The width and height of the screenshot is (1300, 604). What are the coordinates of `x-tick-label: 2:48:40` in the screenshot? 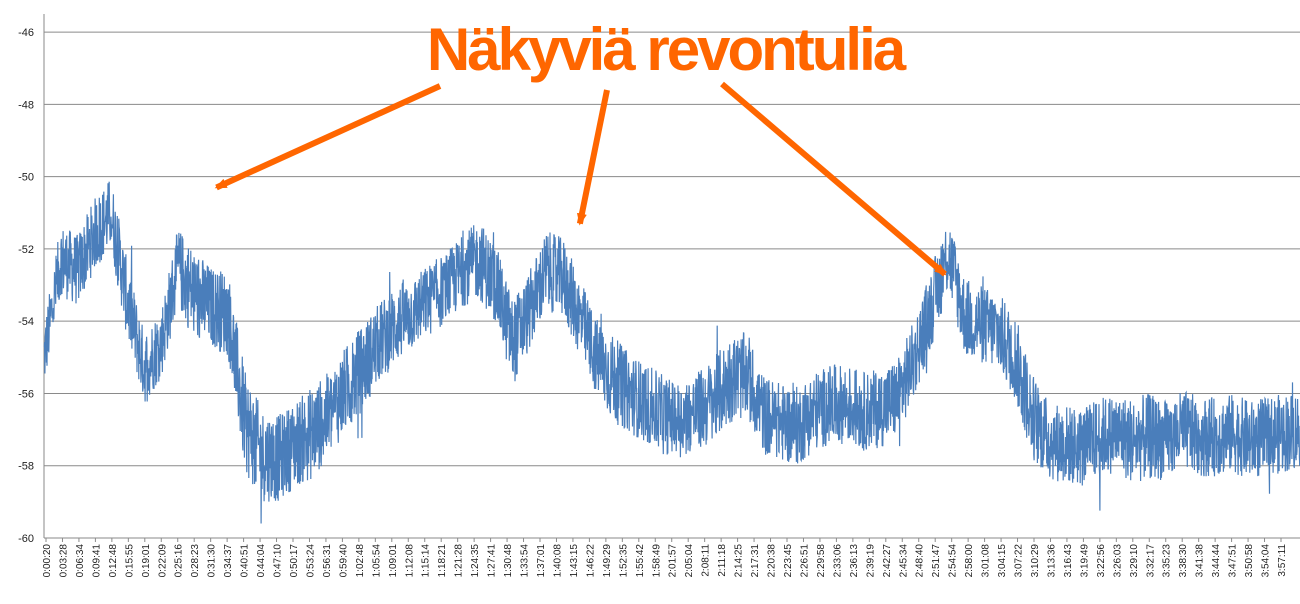 It's located at (920, 561).